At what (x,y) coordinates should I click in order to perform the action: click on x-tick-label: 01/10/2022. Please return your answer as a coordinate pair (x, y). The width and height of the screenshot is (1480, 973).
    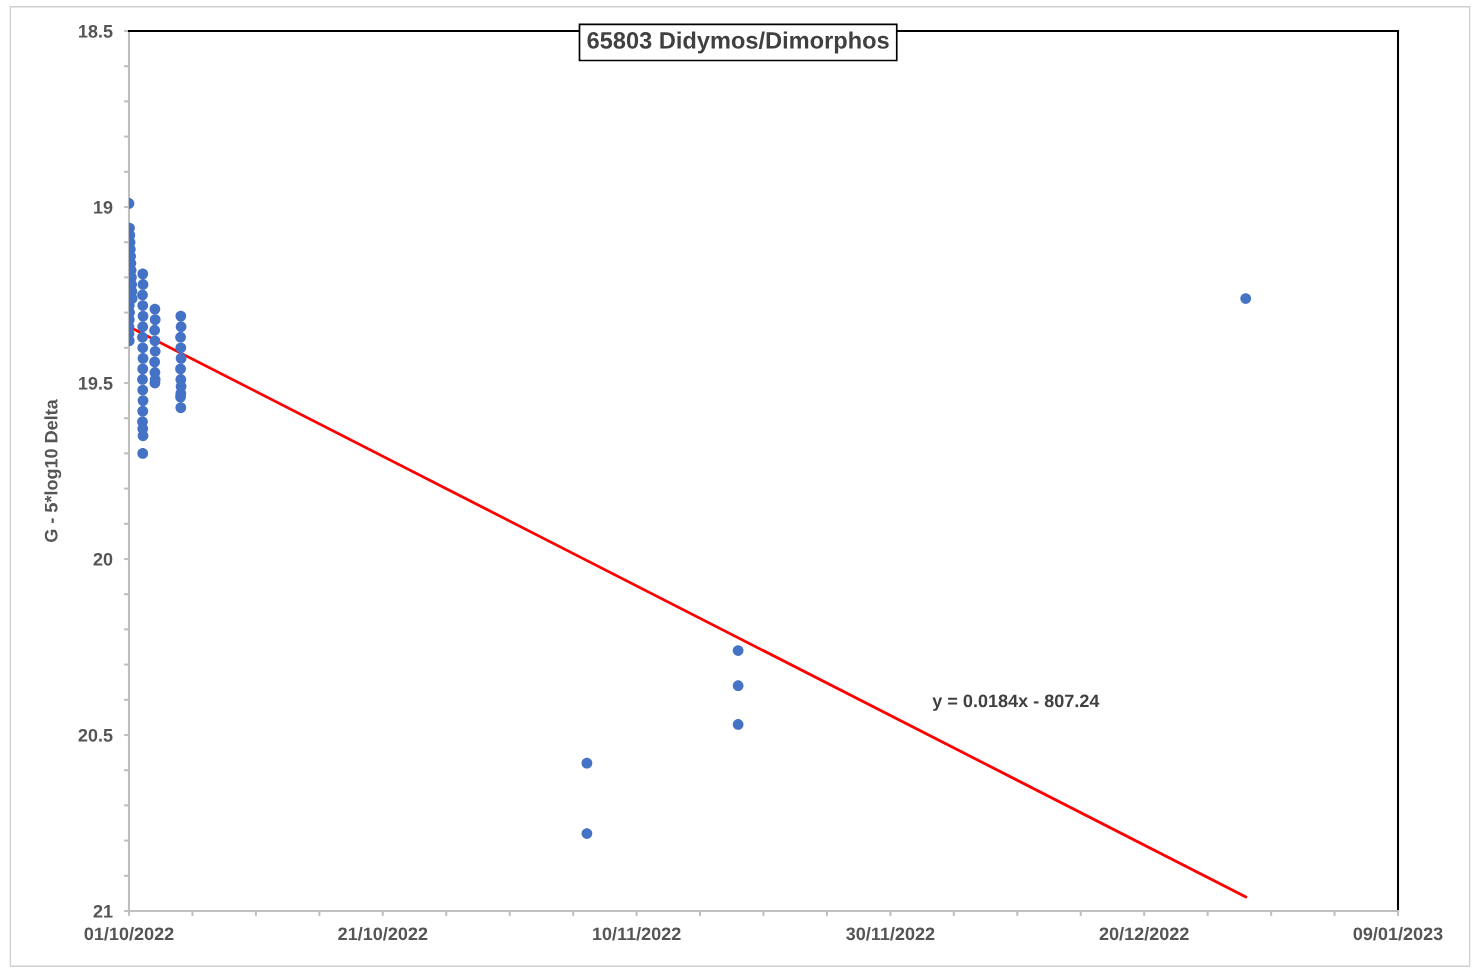
    Looking at the image, I should click on (129, 933).